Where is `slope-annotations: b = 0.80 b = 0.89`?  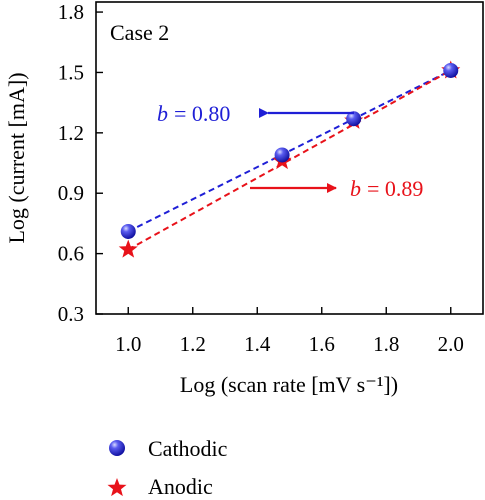 slope-annotations: b = 0.80 b = 0.89 is located at coordinates (290, 151).